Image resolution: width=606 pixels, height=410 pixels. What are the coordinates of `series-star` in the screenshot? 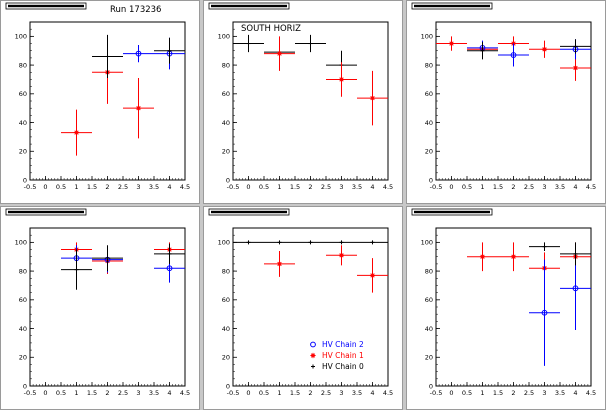 It's located at (326, 269).